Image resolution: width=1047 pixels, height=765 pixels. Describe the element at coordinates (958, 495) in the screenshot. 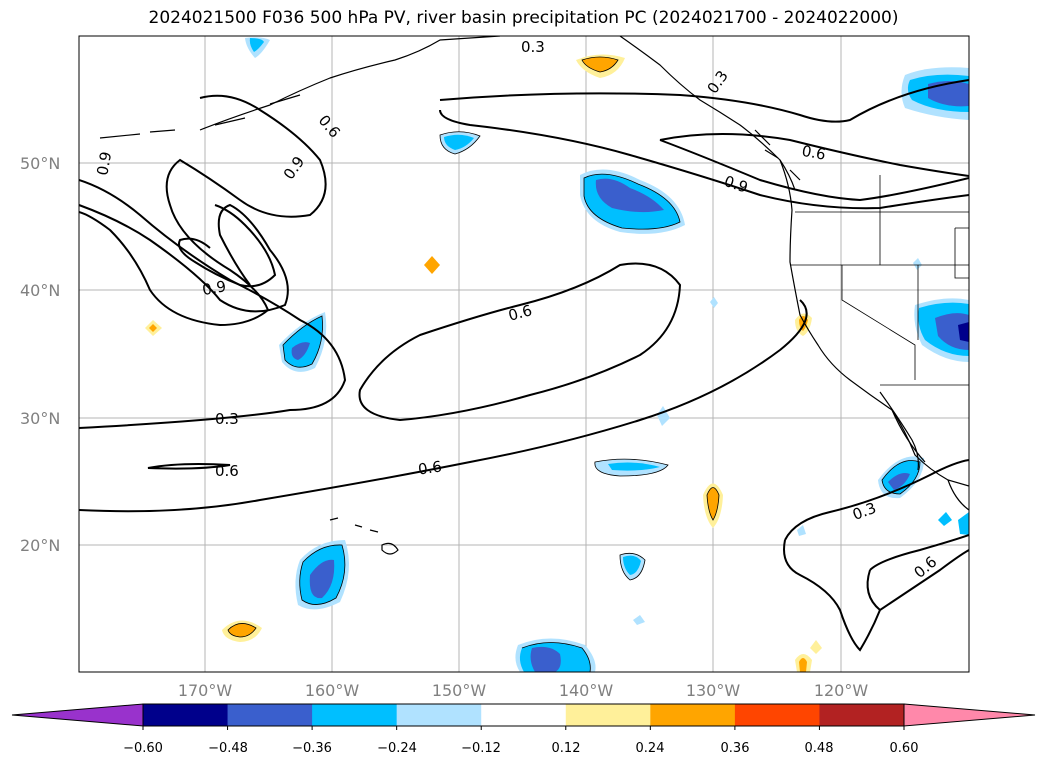

I see `mexico-coast` at that location.